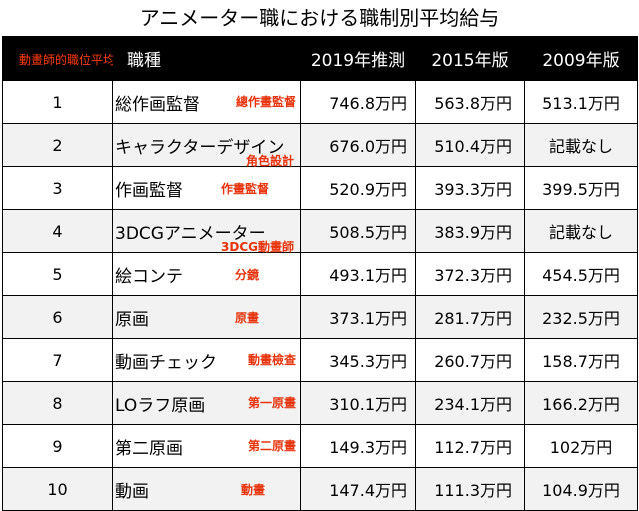 The image size is (639, 511). Describe the element at coordinates (247, 275) in the screenshot. I see `job-title-zh: 分鏡` at that location.